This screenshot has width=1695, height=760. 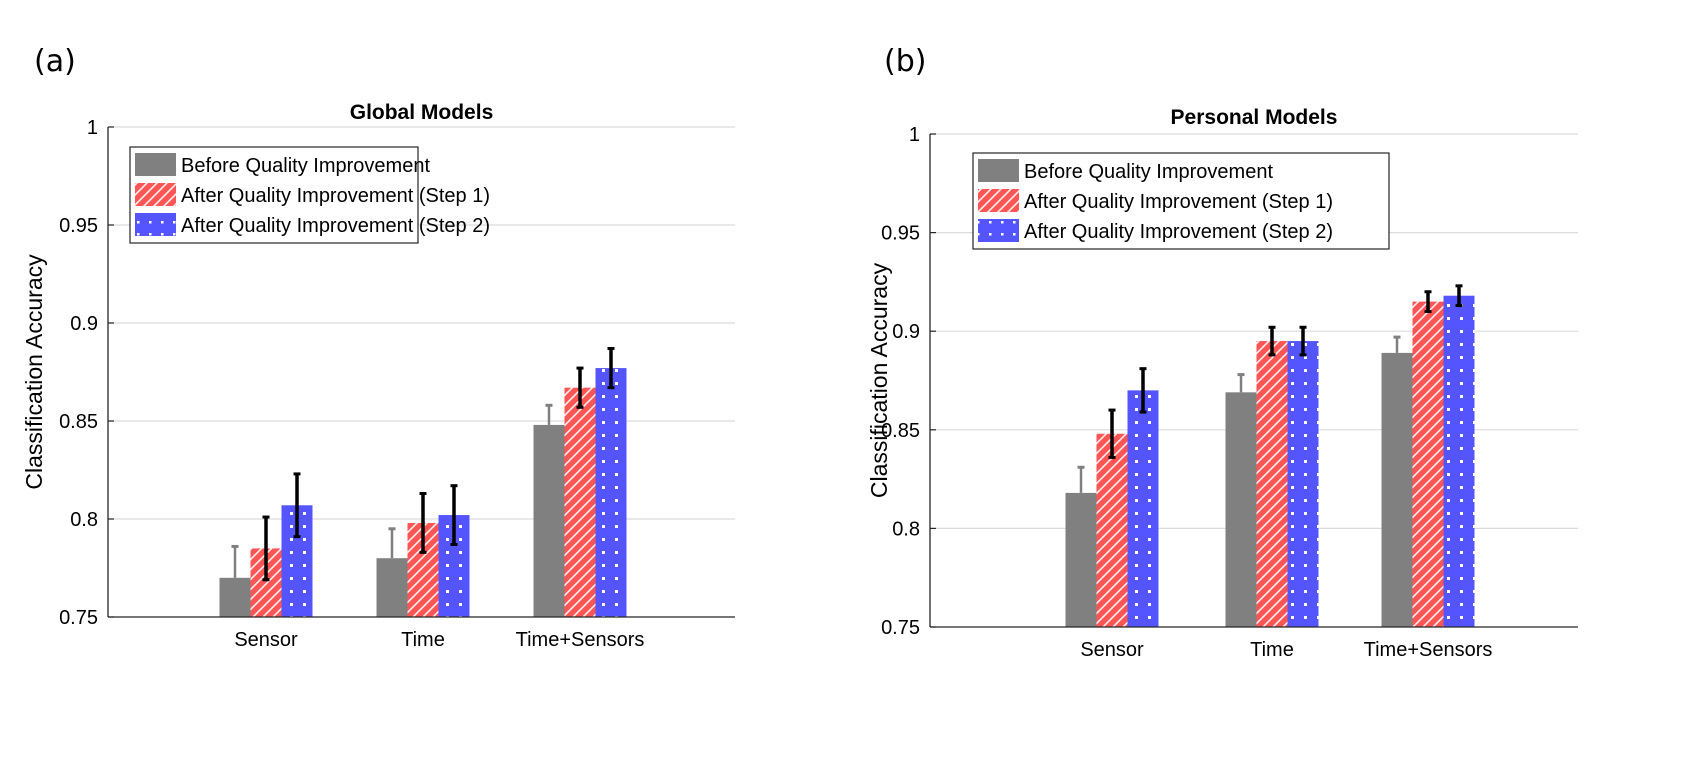 I want to click on bar-step1-sensor, so click(x=1112, y=530).